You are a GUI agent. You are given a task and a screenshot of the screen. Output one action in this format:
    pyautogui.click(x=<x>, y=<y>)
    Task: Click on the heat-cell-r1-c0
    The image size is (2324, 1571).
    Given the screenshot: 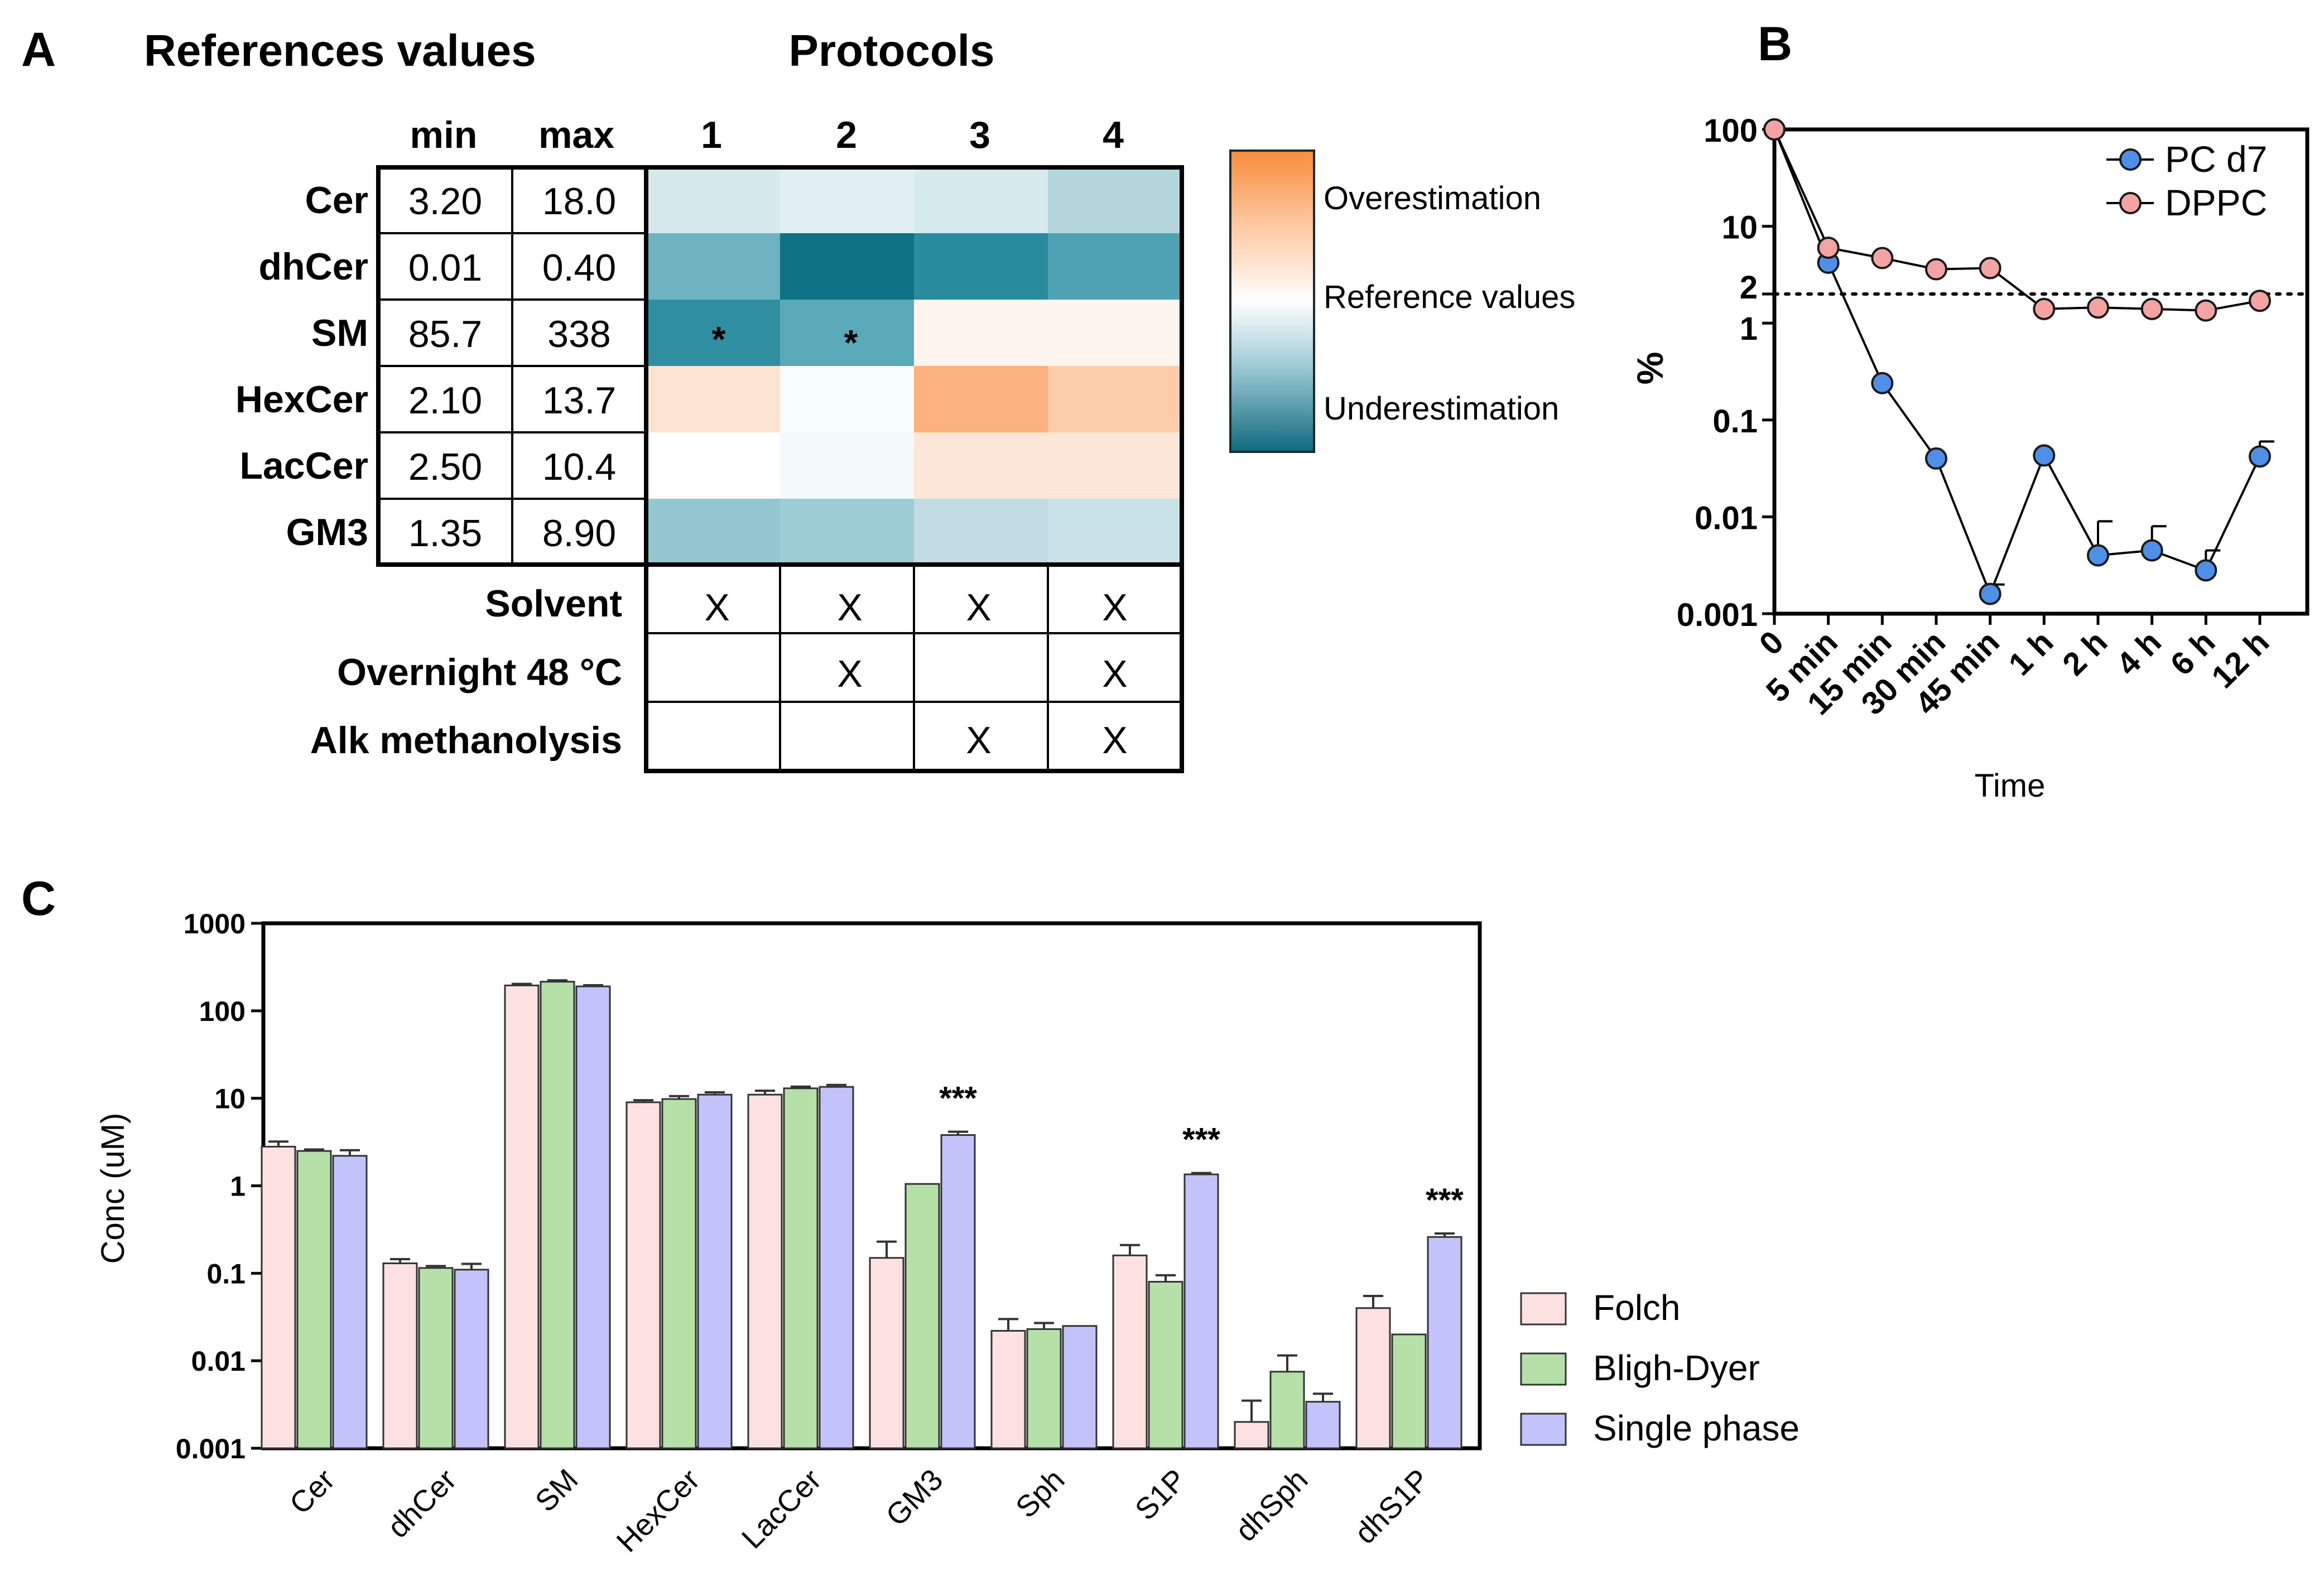 What is the action you would take?
    pyautogui.click(x=713, y=266)
    